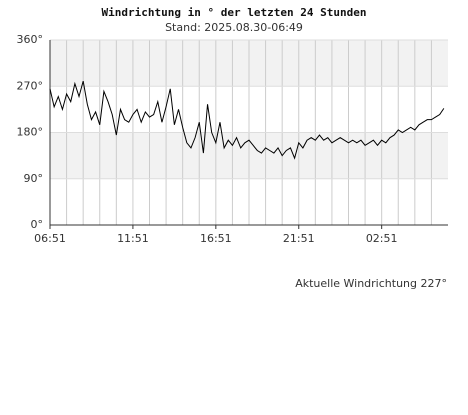 The width and height of the screenshot is (468, 415). Describe the element at coordinates (37, 224) in the screenshot. I see `y-tick-label: 0°` at that location.